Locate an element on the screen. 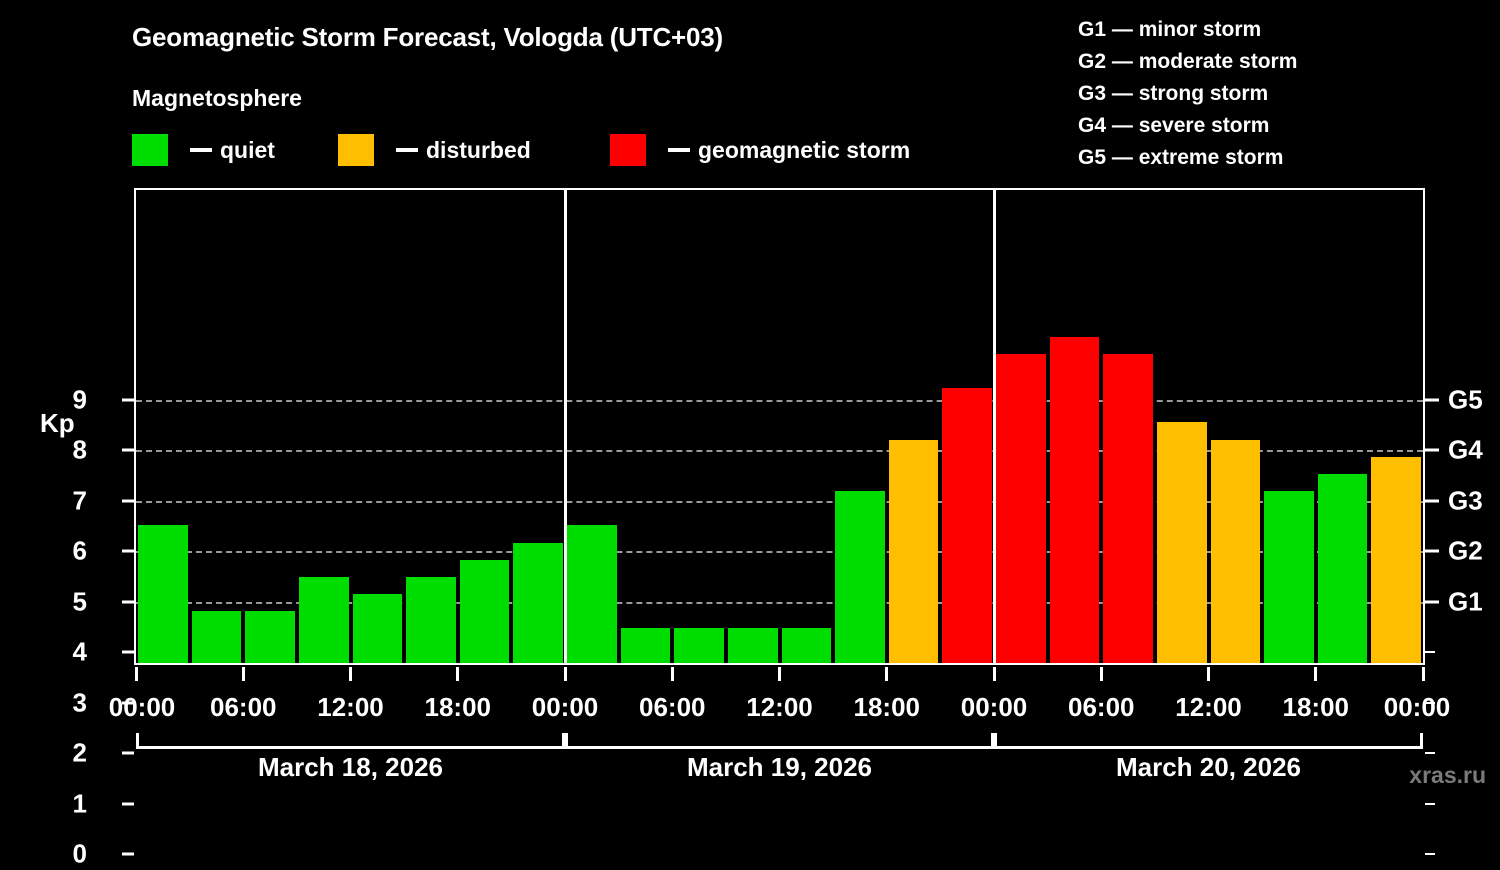 This screenshot has width=1500, height=870. legend-entry-quiet: quiet is located at coordinates (203, 150).